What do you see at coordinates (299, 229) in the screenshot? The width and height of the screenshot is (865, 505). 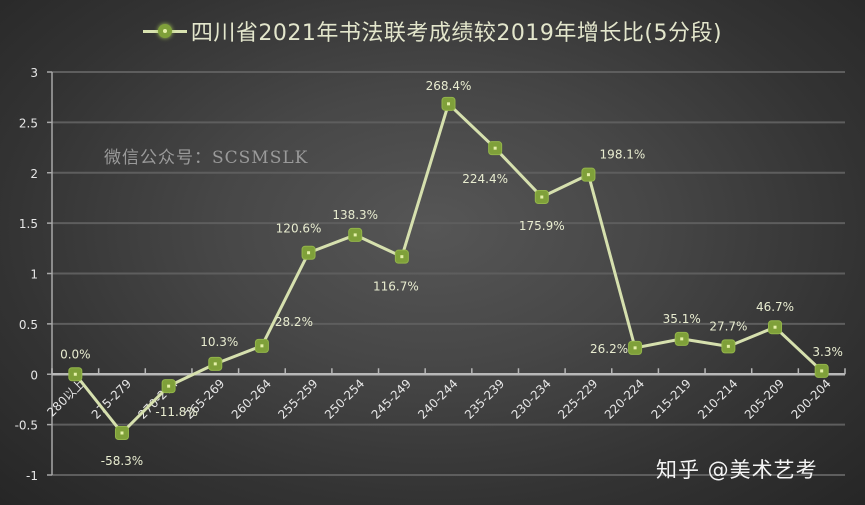 I see `data-label: 120.6%` at bounding box center [299, 229].